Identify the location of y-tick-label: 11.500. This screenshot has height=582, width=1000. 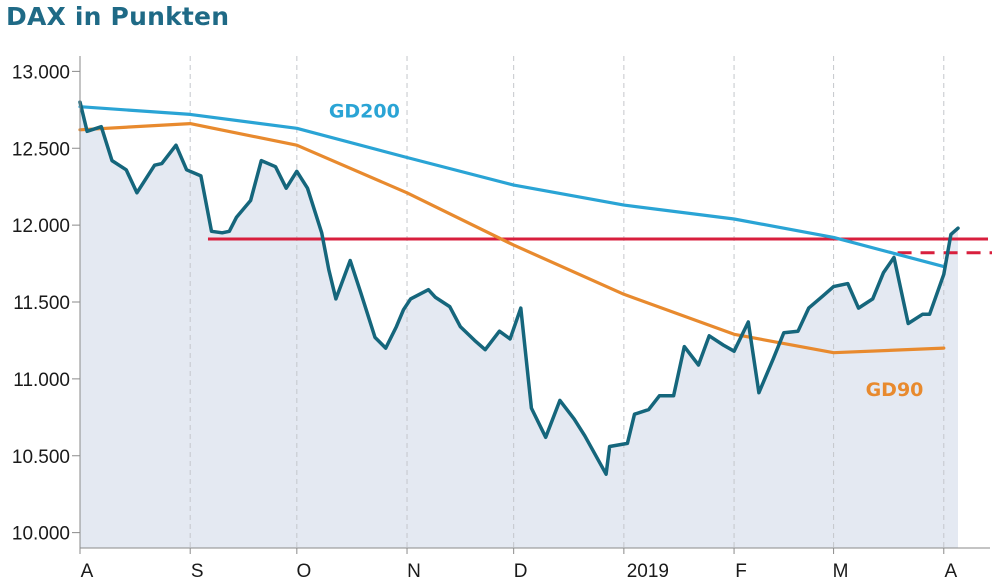
(41, 303).